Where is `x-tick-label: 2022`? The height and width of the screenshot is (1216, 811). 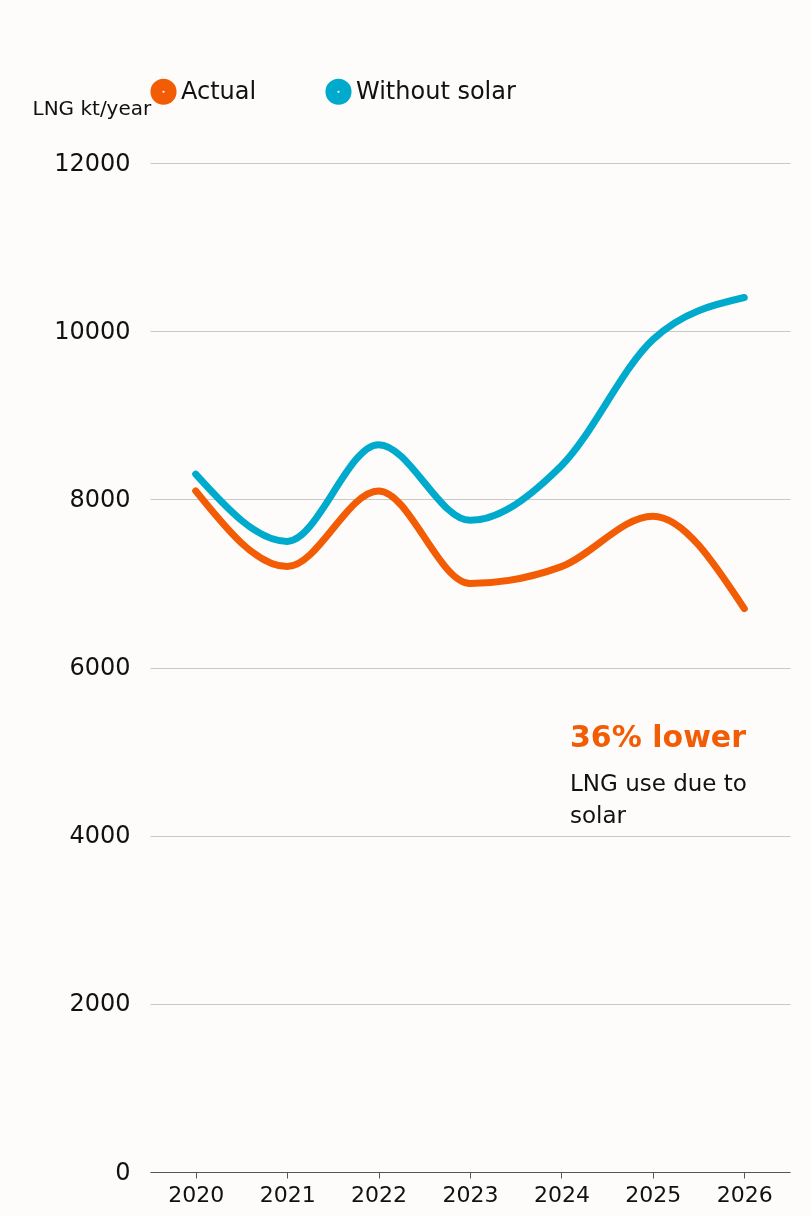 x-tick-label: 2022 is located at coordinates (379, 1194).